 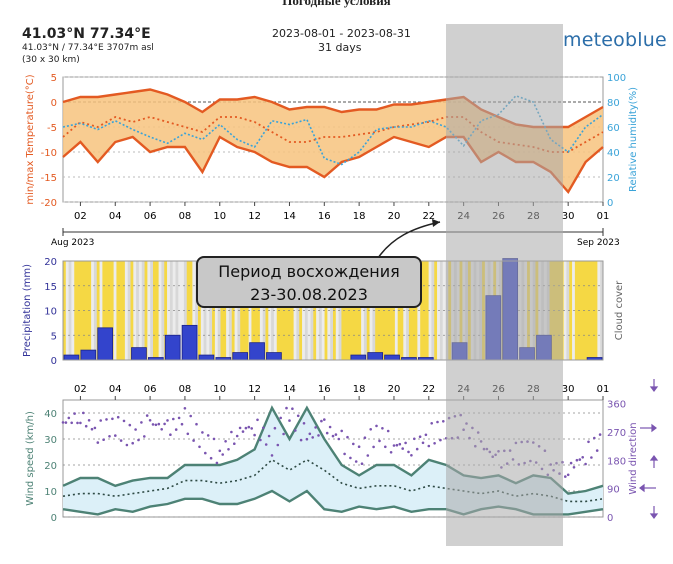 What do you see at coordinates (219, 389) in the screenshot?
I see `wind-x-tick-label: 10` at bounding box center [219, 389].